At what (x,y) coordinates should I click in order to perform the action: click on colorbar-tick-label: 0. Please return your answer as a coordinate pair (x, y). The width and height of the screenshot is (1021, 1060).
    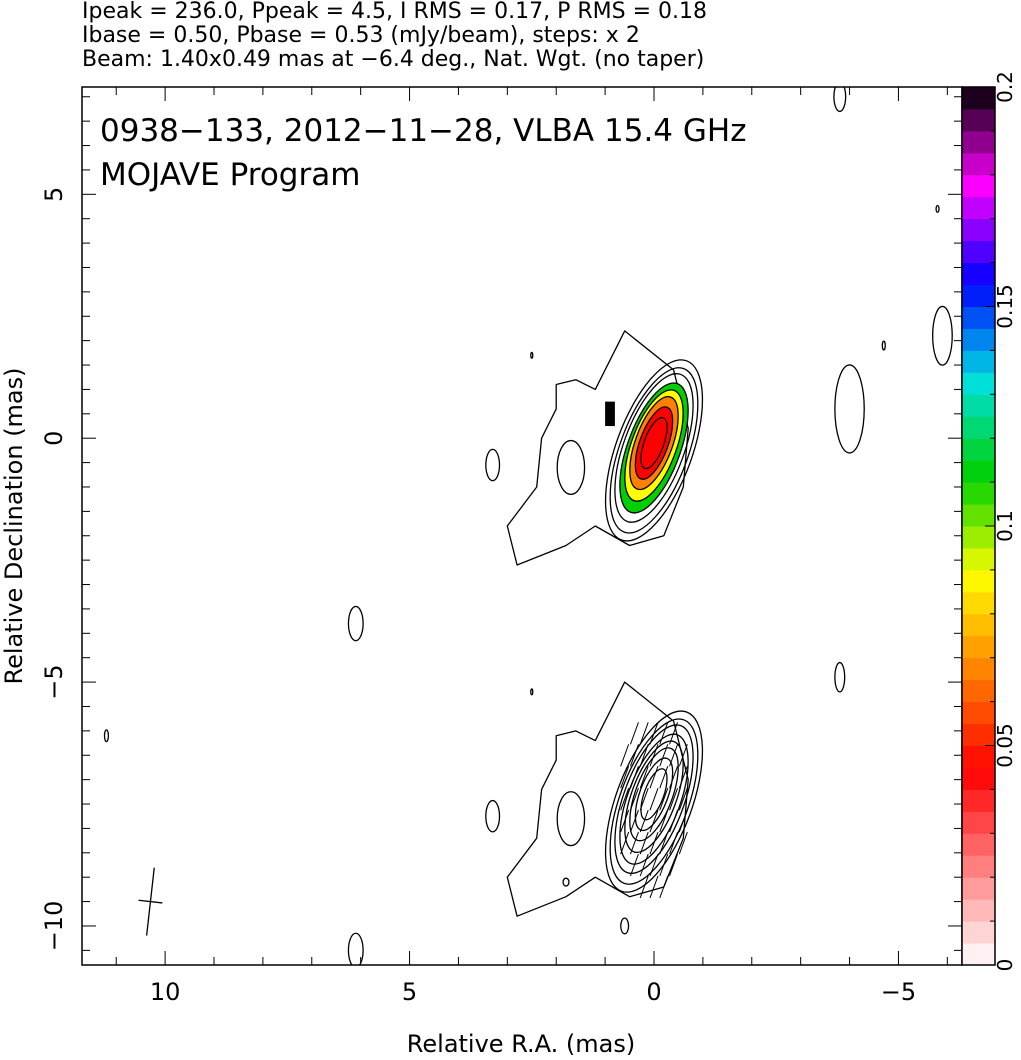
    Looking at the image, I should click on (1005, 965).